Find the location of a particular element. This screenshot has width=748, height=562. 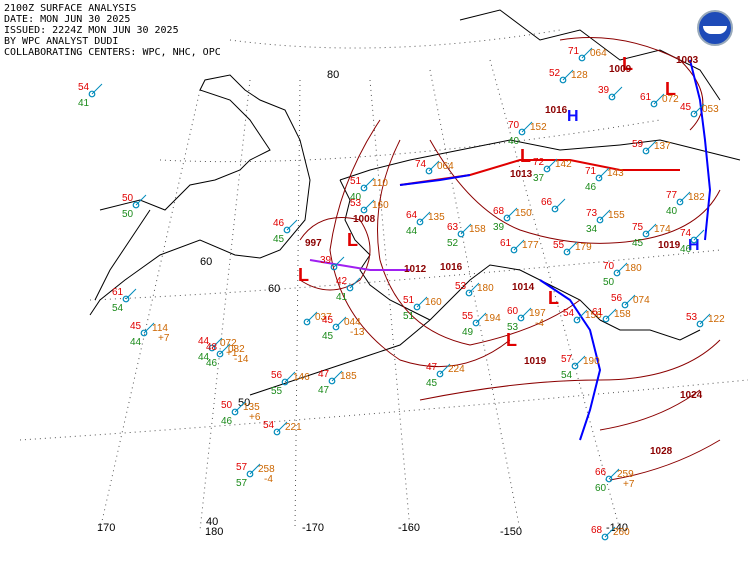

station-temperature: 56 is located at coordinates (617, 298).